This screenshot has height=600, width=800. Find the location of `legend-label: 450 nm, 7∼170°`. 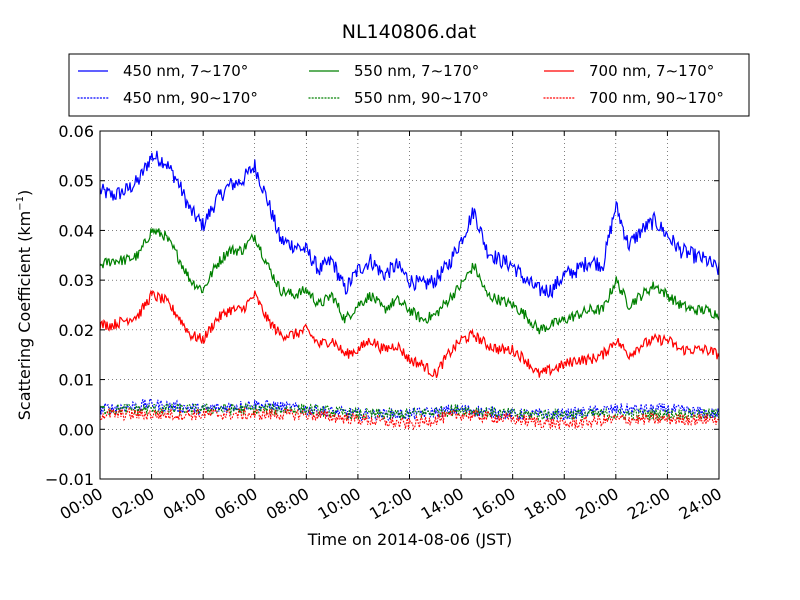

legend-label: 450 nm, 7∼170° is located at coordinates (185, 71).